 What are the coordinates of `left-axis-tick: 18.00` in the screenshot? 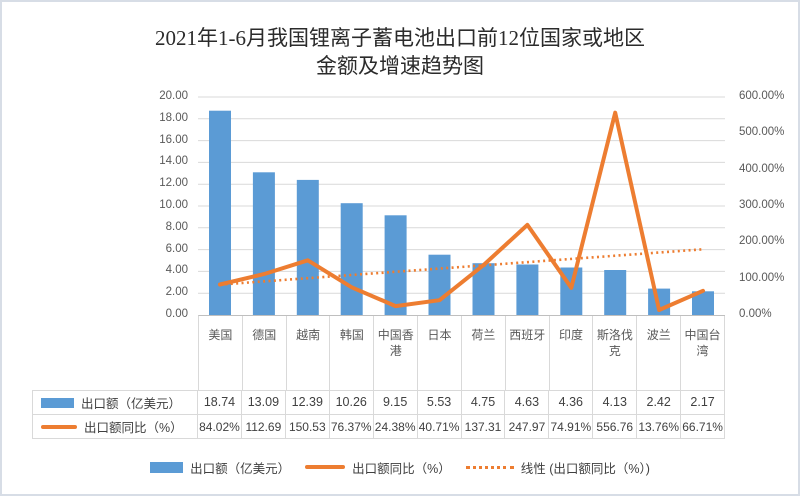 It's located at (173, 117).